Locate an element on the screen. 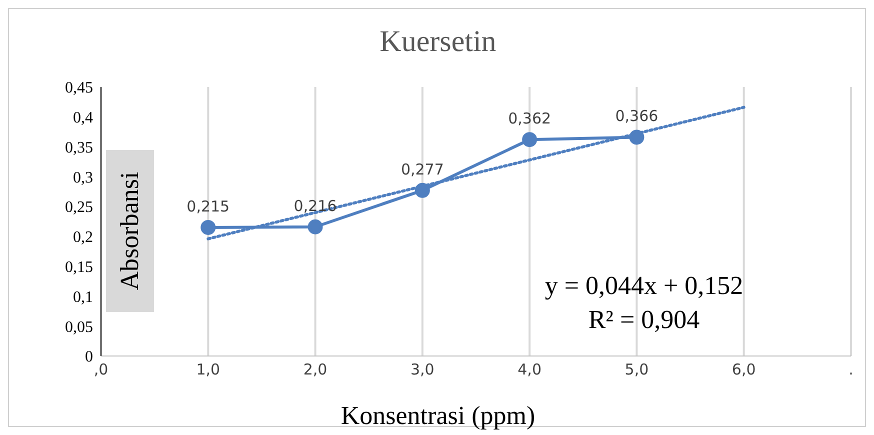 The image size is (874, 435). y-tick-label: 0,45 is located at coordinates (79, 88).